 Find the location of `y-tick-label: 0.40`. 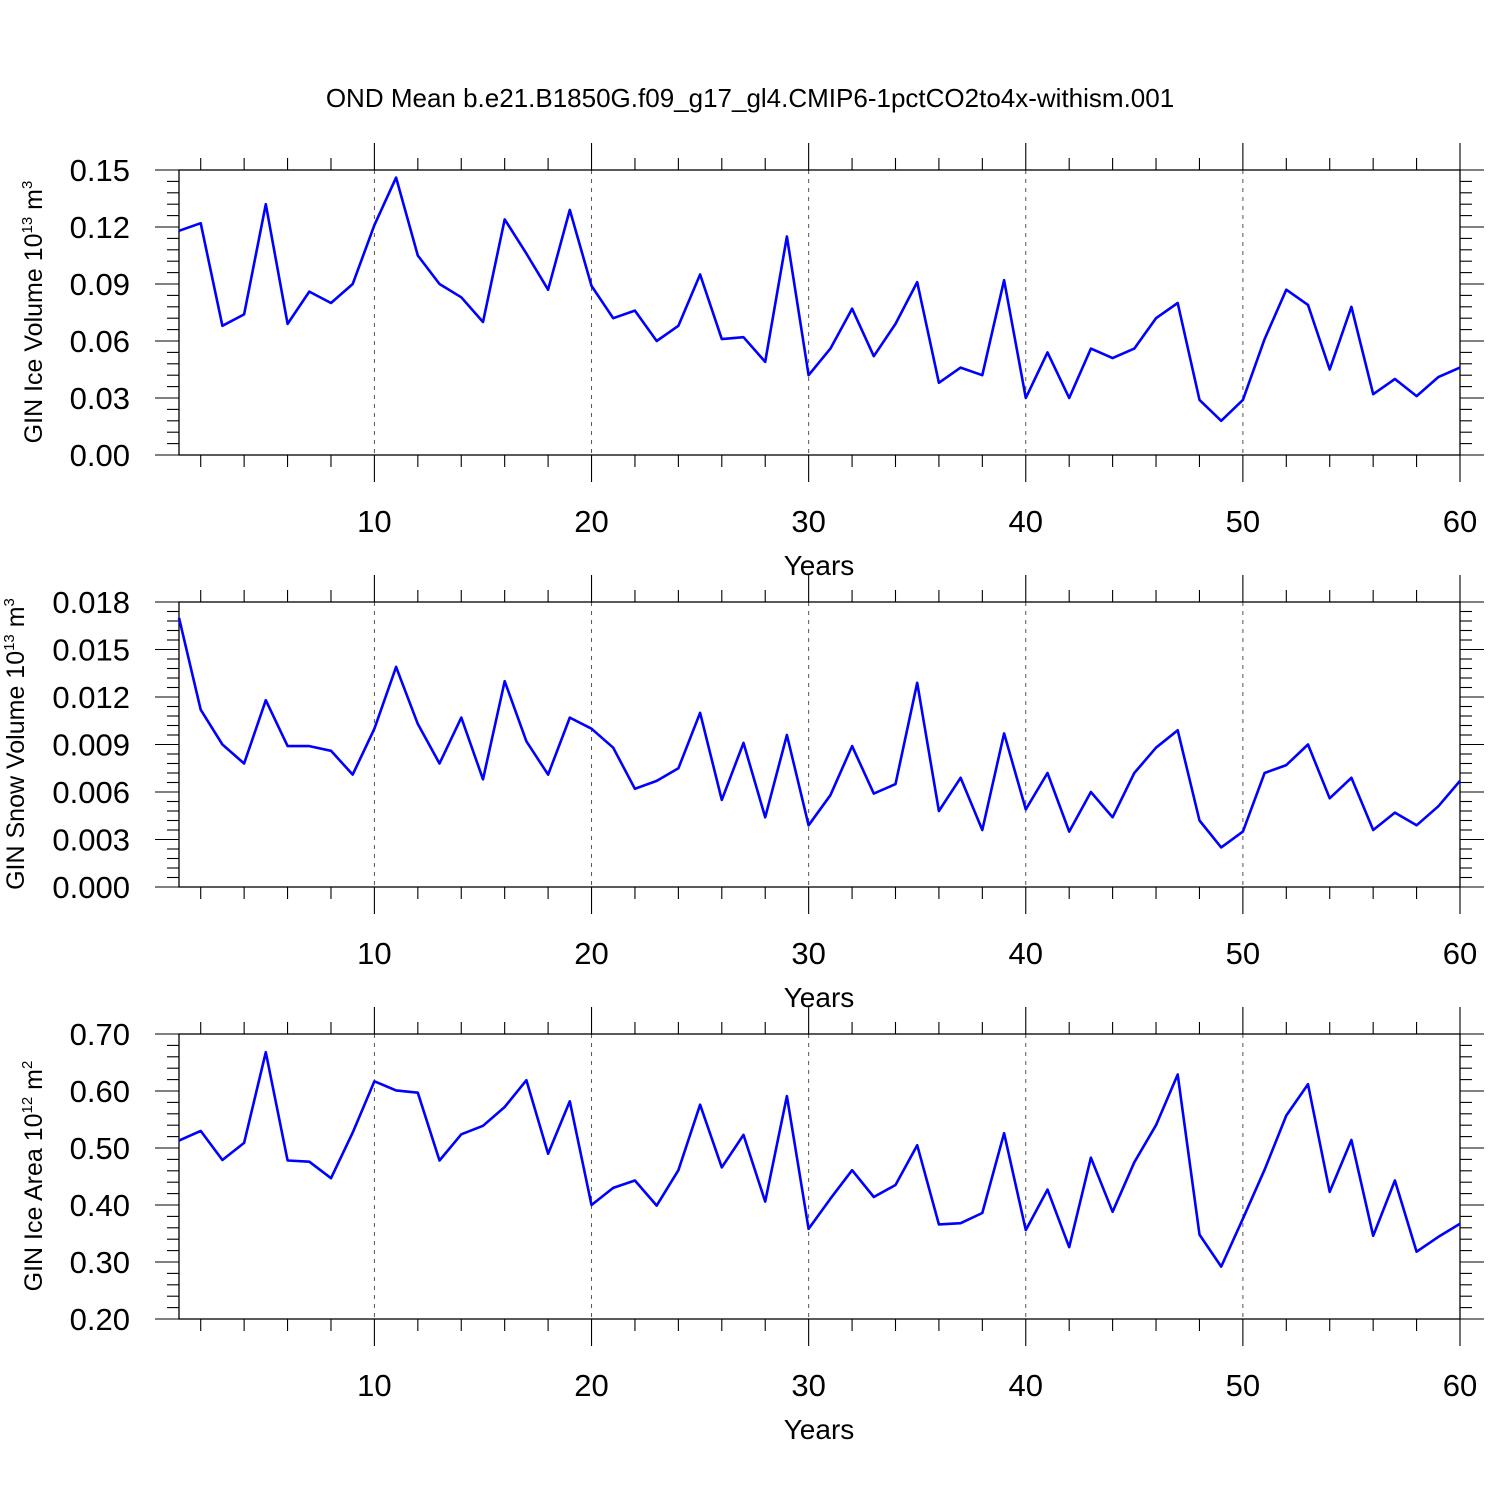

y-tick-label: 0.40 is located at coordinates (100, 1205).